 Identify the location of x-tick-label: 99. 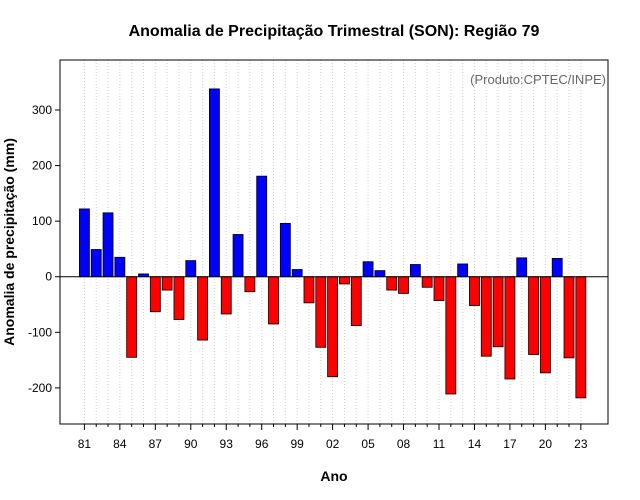
(297, 444).